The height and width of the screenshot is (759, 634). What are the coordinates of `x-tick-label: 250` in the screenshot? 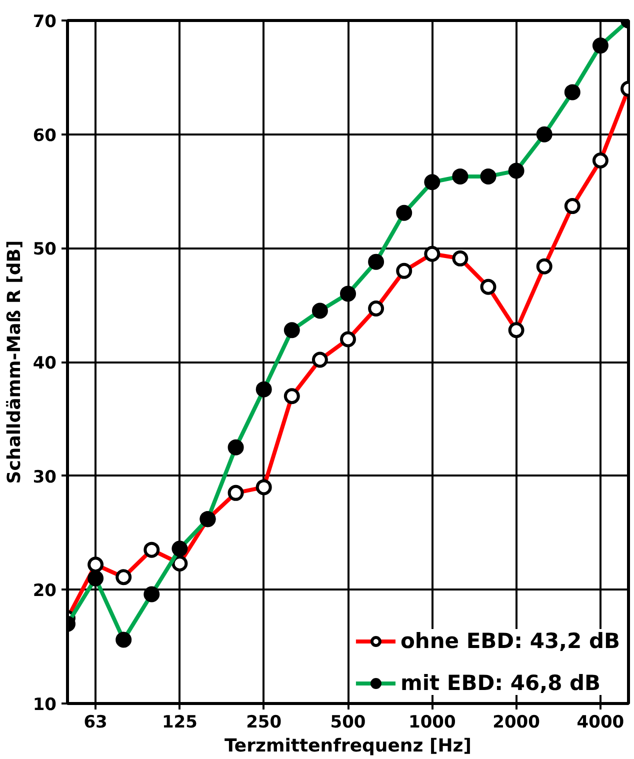 It's located at (264, 722).